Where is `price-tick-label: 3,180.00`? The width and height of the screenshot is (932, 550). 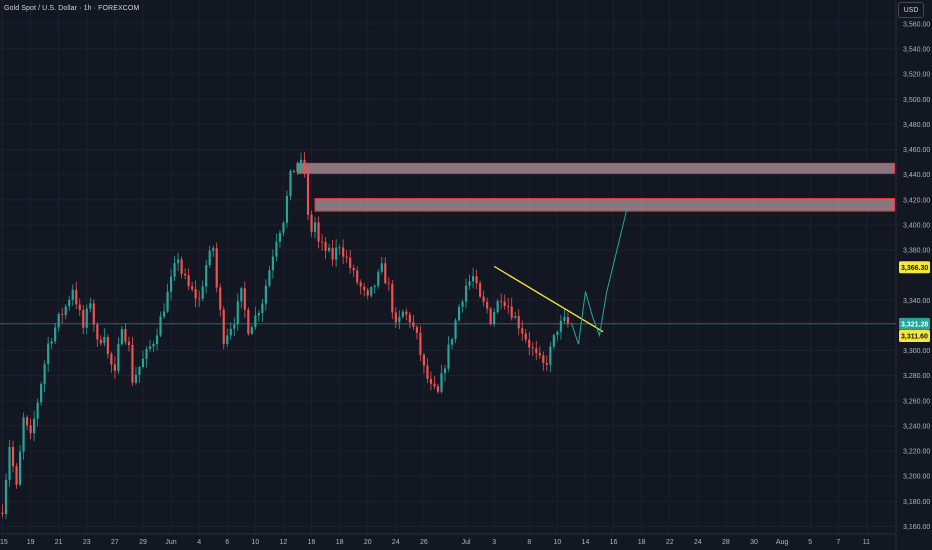
price-tick-label: 3,180.00 is located at coordinates (916, 502).